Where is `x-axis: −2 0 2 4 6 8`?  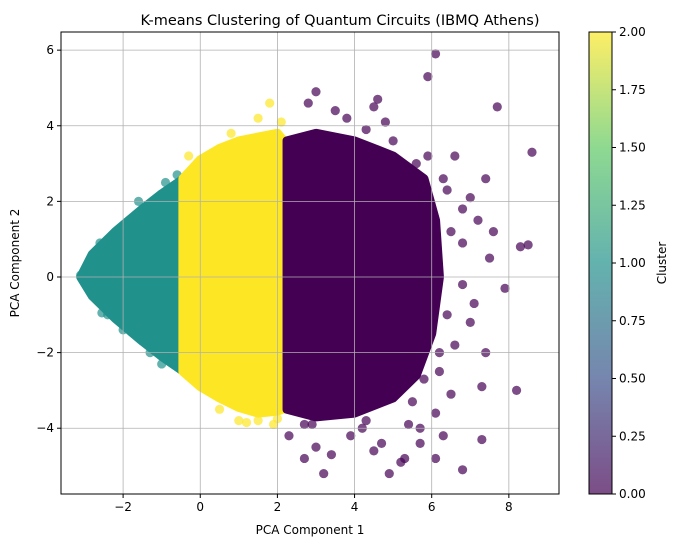 x-axis: −2 0 2 4 6 8 is located at coordinates (313, 504).